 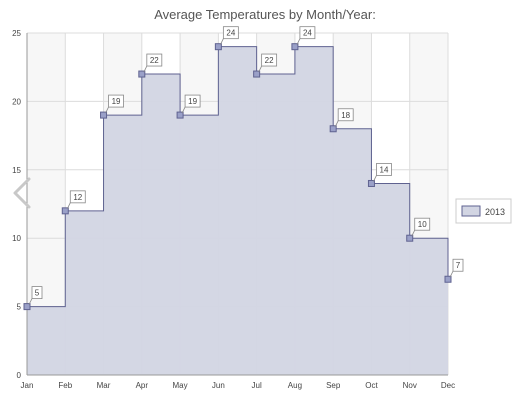 What do you see at coordinates (371, 385) in the screenshot?
I see `x-tick-label: Oct` at bounding box center [371, 385].